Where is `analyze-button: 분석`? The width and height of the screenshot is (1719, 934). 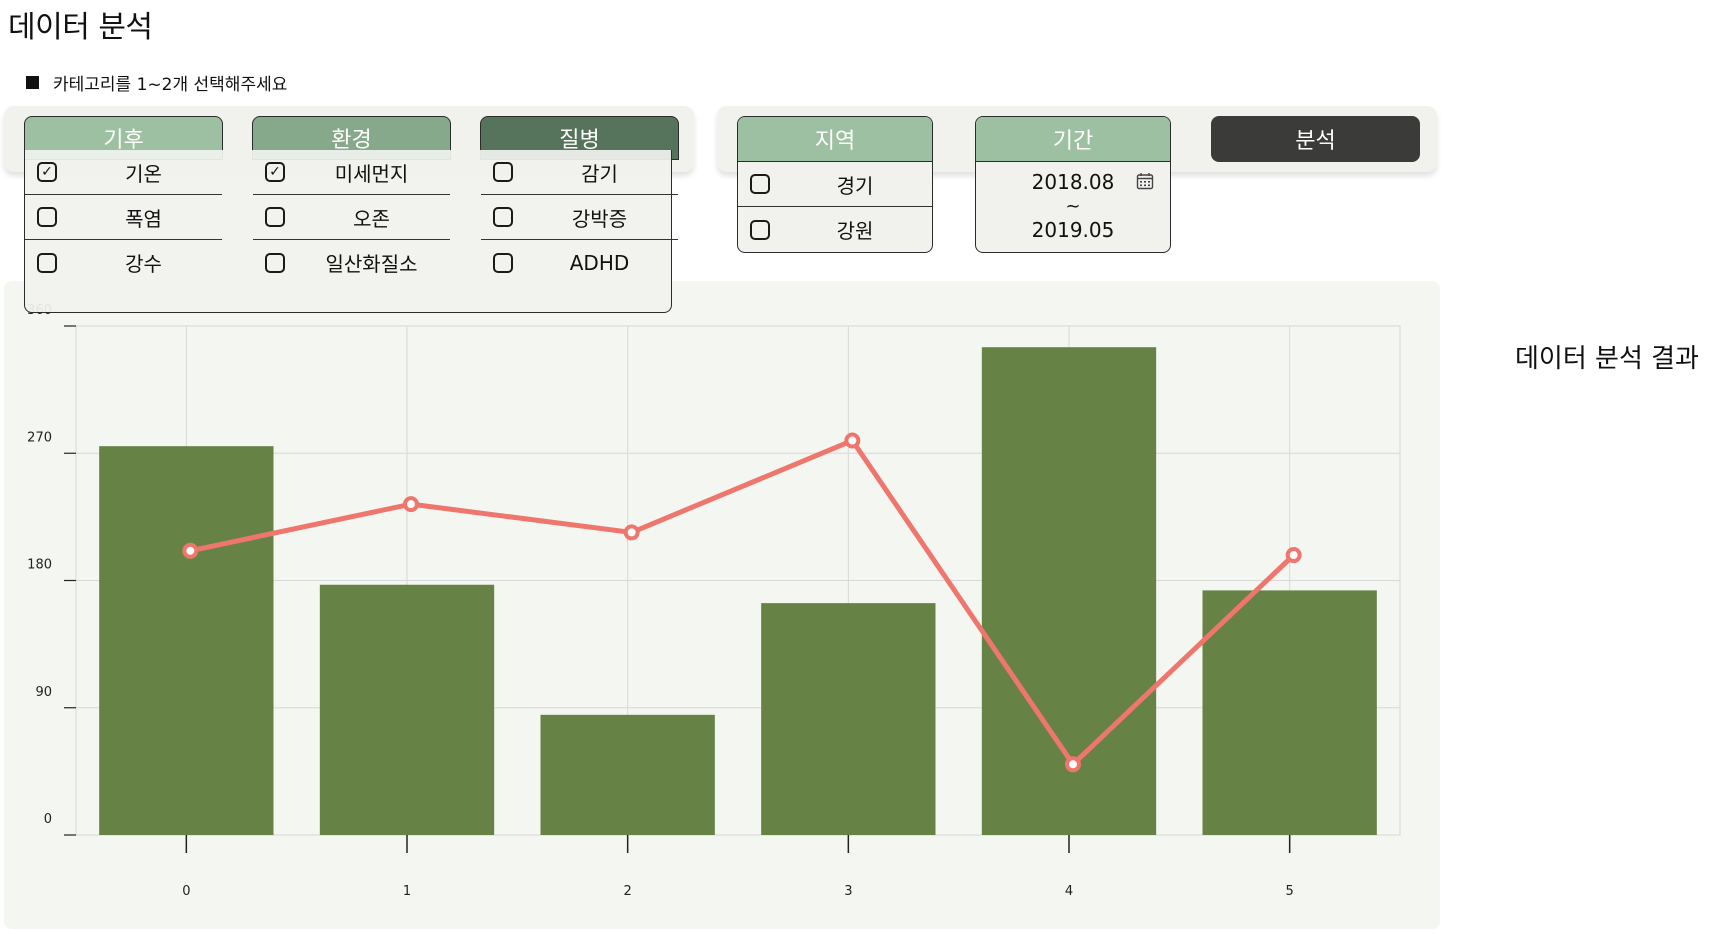 analyze-button: 분석 is located at coordinates (1315, 139).